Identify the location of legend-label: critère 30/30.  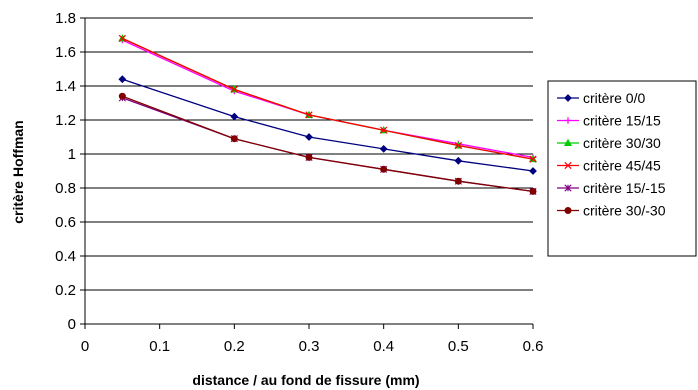
(622, 143).